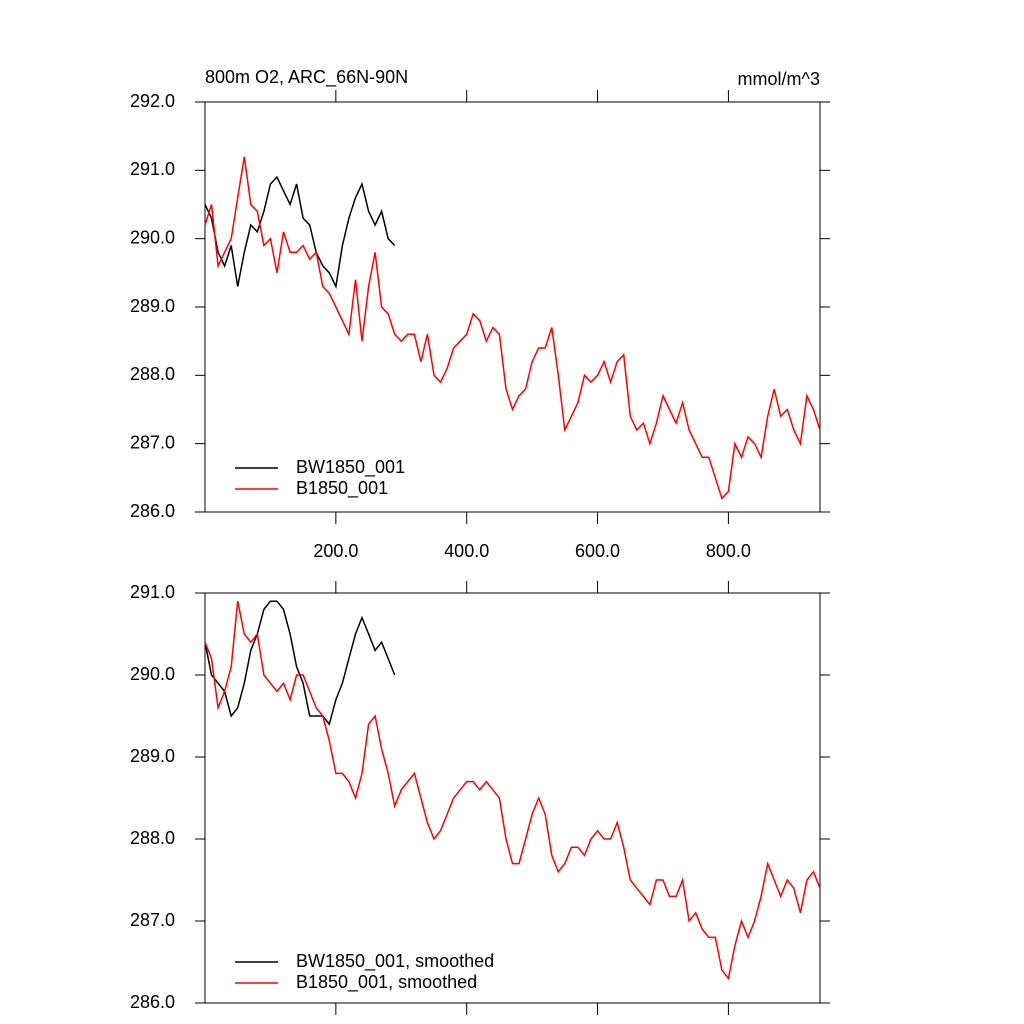 The image size is (1024, 1024). I want to click on y-tick-label: 292.0, so click(152, 101).